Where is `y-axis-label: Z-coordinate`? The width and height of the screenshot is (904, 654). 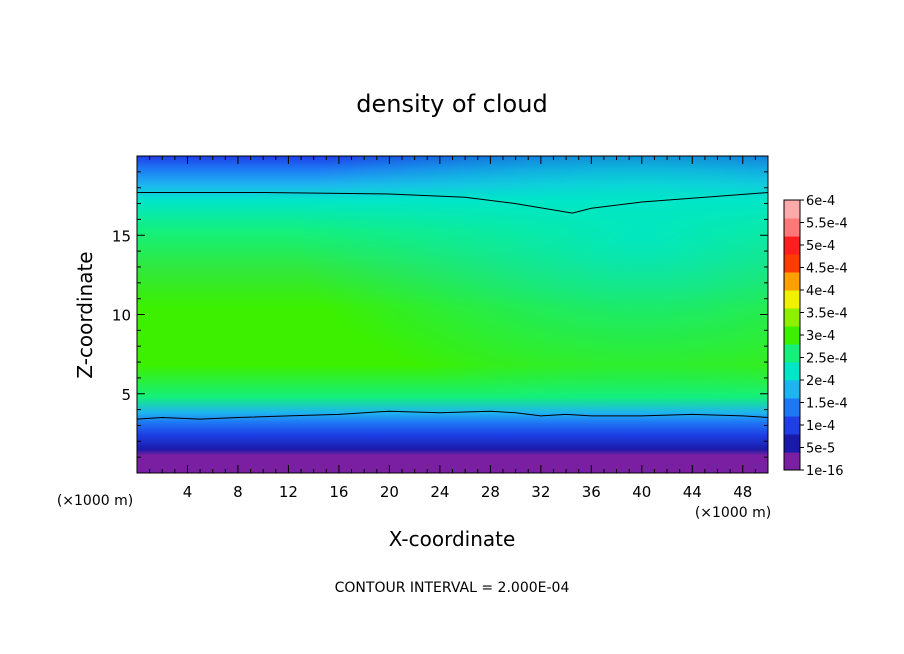
y-axis-label: Z-coordinate is located at coordinates (85, 314).